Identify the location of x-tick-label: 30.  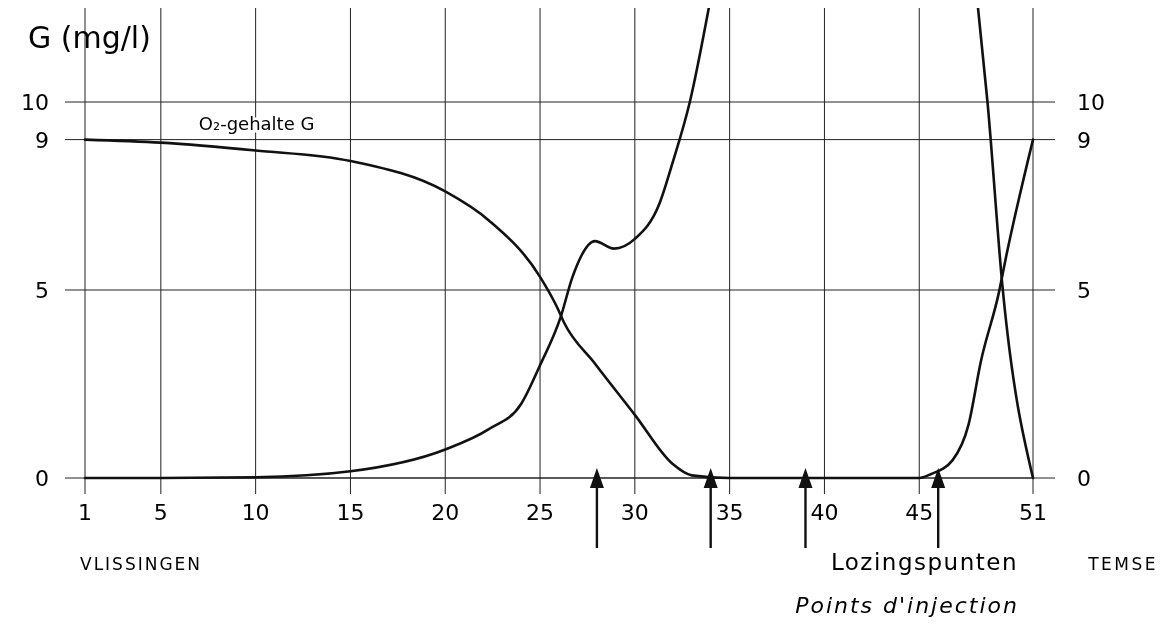
(634, 512).